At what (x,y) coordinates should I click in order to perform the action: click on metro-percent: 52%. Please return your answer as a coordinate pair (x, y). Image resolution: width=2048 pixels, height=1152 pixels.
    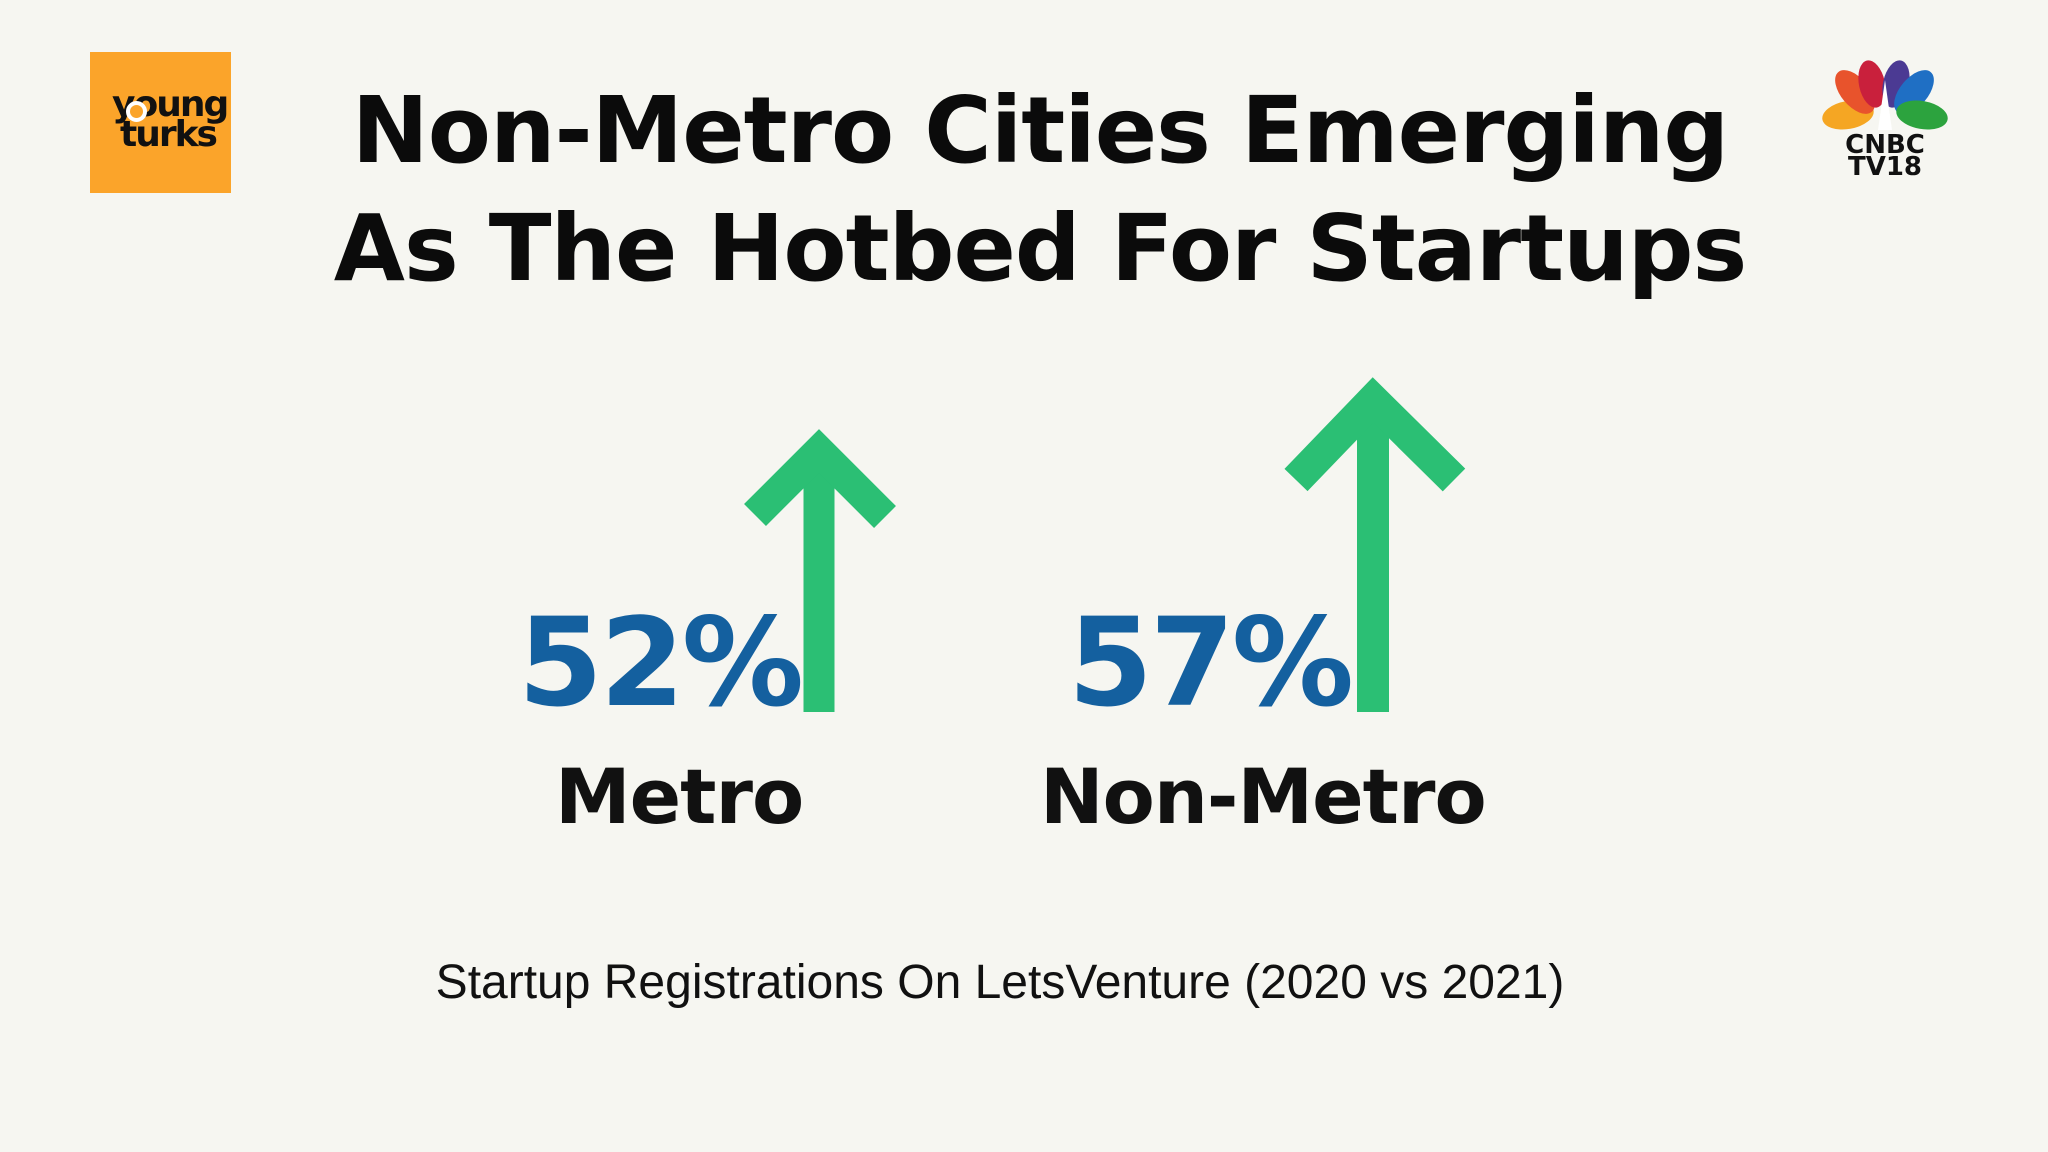
    Looking at the image, I should click on (661, 663).